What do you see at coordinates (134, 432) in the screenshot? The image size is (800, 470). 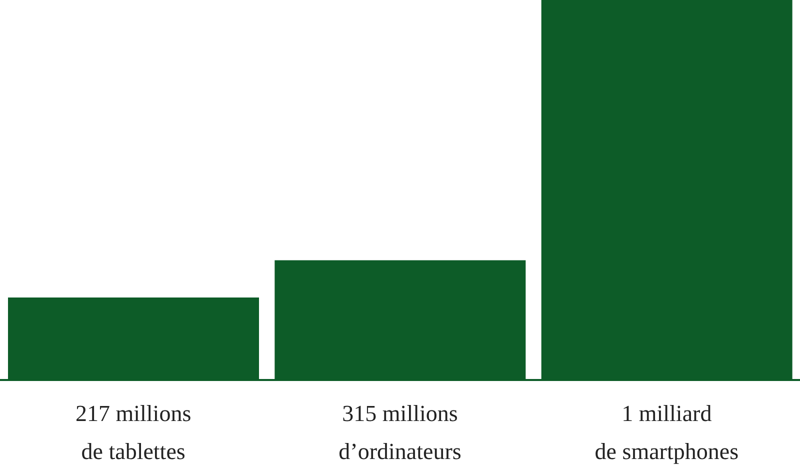 I see `x-tick-label: 217 millions de tablettes` at bounding box center [134, 432].